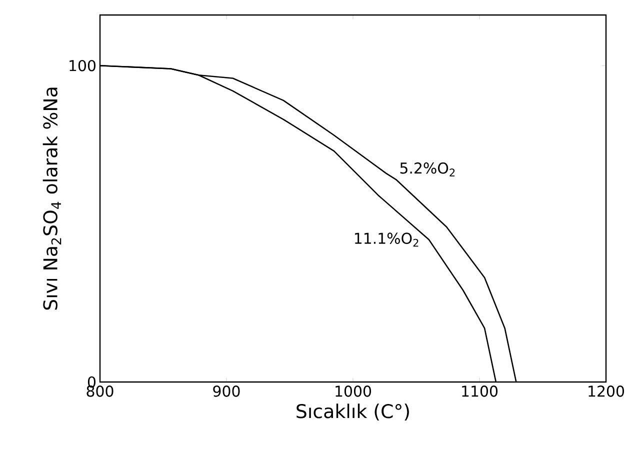  I want to click on x-tick-label: 900, so click(226, 391).